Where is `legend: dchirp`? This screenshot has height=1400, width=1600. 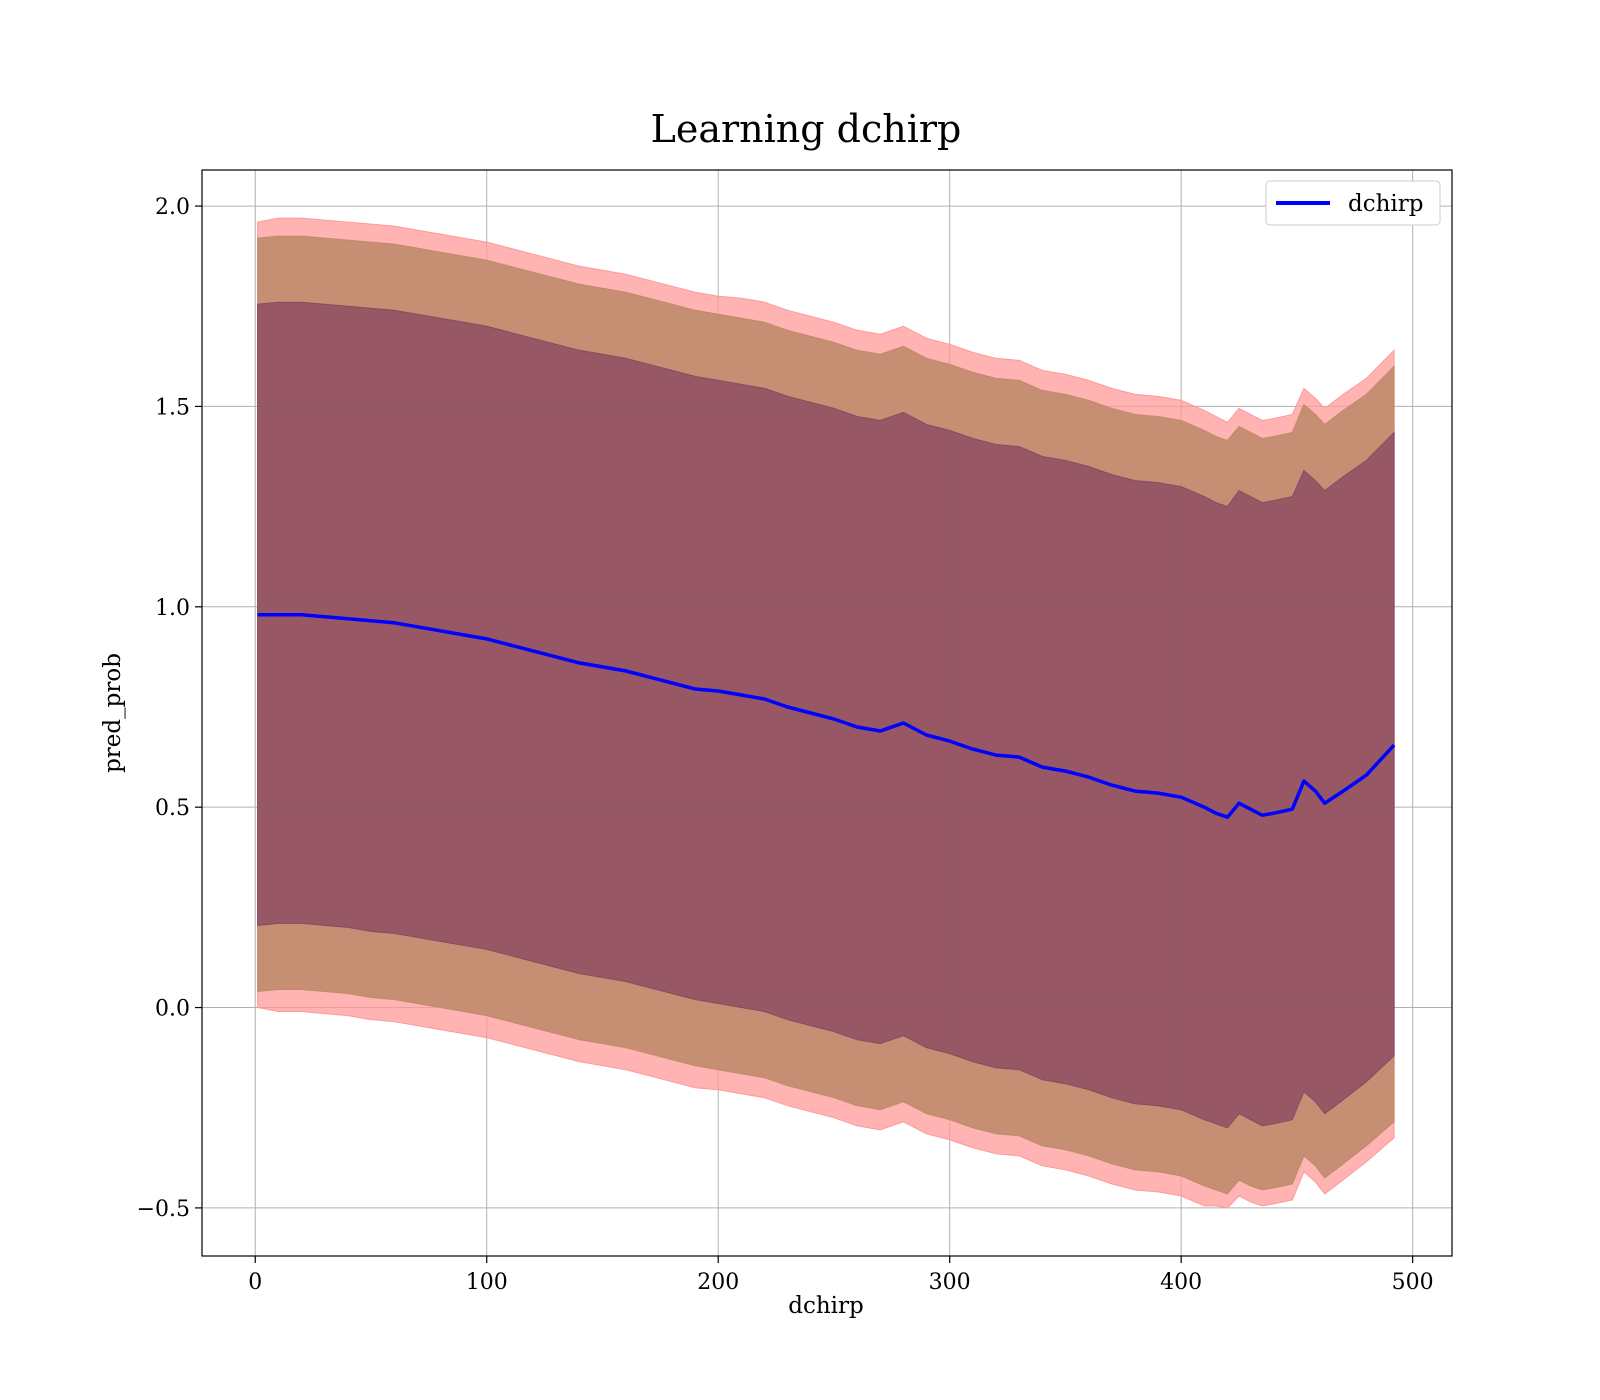 legend: dchirp is located at coordinates (1353, 203).